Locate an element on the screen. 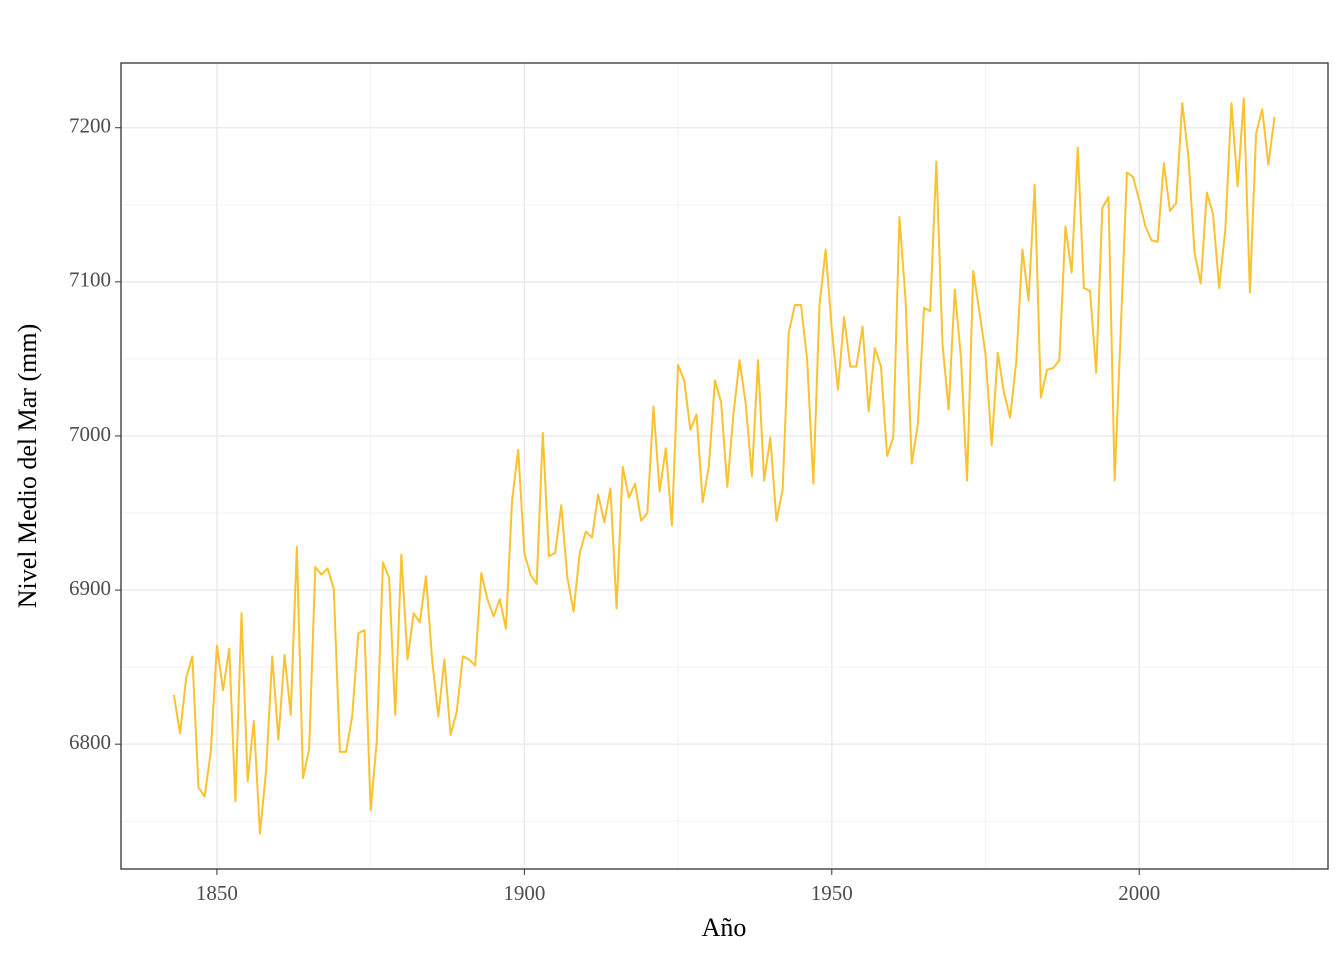 The image size is (1344, 960). x-axis-title: Año is located at coordinates (724, 927).